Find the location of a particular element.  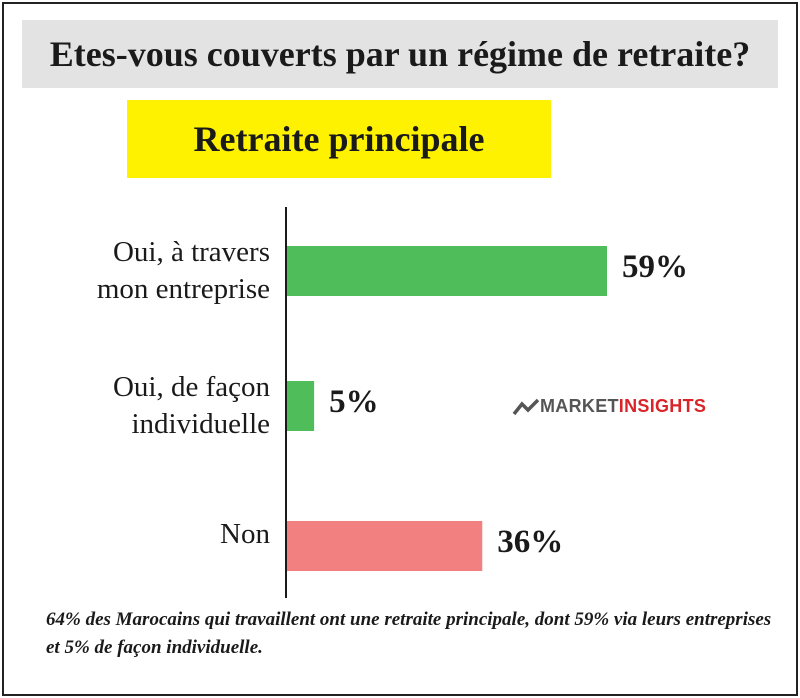

market-insights-logo: MARKET INSIGHTS is located at coordinates (609, 406).